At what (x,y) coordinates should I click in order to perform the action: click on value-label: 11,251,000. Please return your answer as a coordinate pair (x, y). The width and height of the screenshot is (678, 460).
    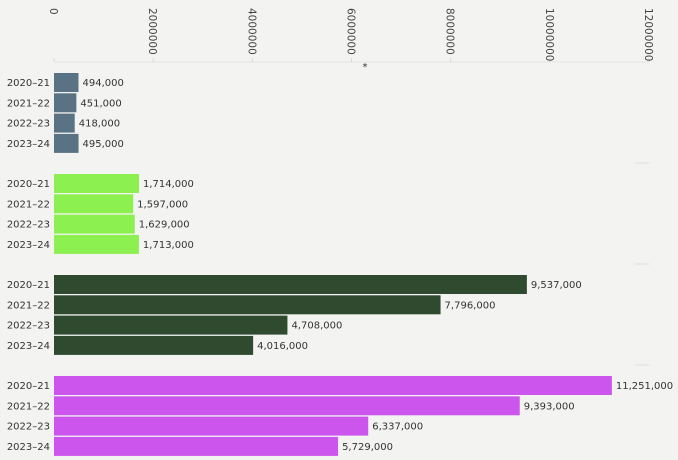
    Looking at the image, I should click on (644, 386).